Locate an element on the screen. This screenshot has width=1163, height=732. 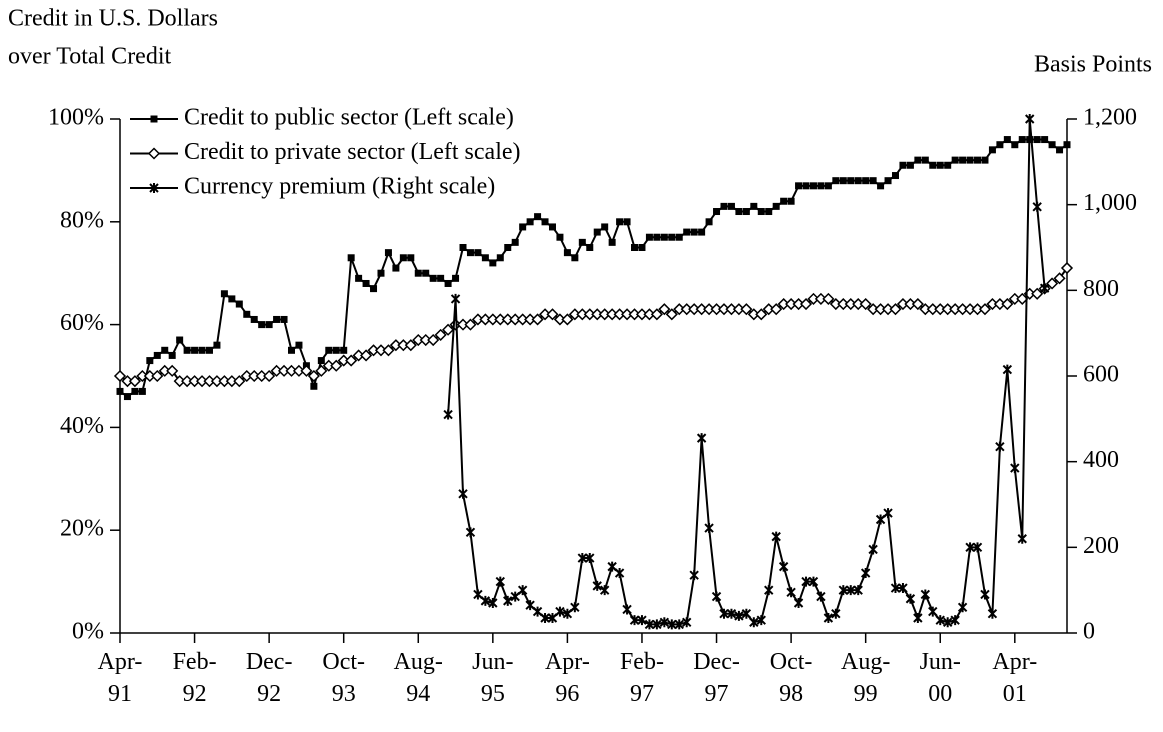
y-tick-label: 100% is located at coordinates (76, 118).